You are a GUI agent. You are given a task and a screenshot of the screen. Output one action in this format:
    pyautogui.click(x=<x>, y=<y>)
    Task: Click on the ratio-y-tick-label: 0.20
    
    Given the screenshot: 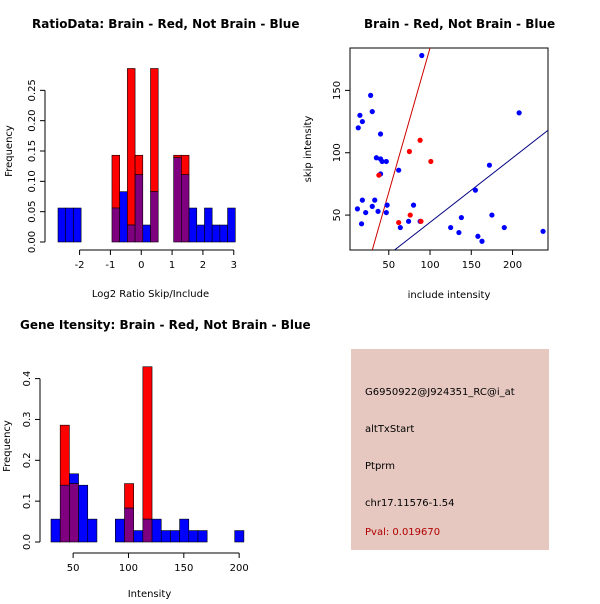 What is the action you would take?
    pyautogui.click(x=32, y=121)
    